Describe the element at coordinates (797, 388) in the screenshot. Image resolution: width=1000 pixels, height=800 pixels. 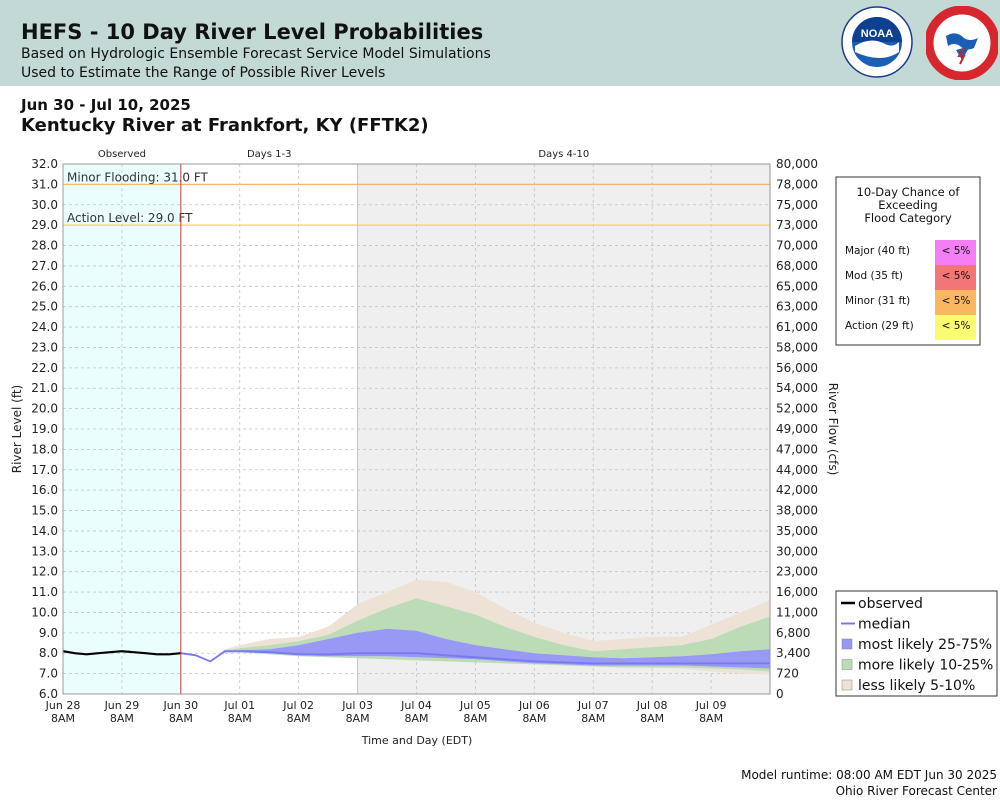
I see `y2-tick-label: 54,000` at that location.